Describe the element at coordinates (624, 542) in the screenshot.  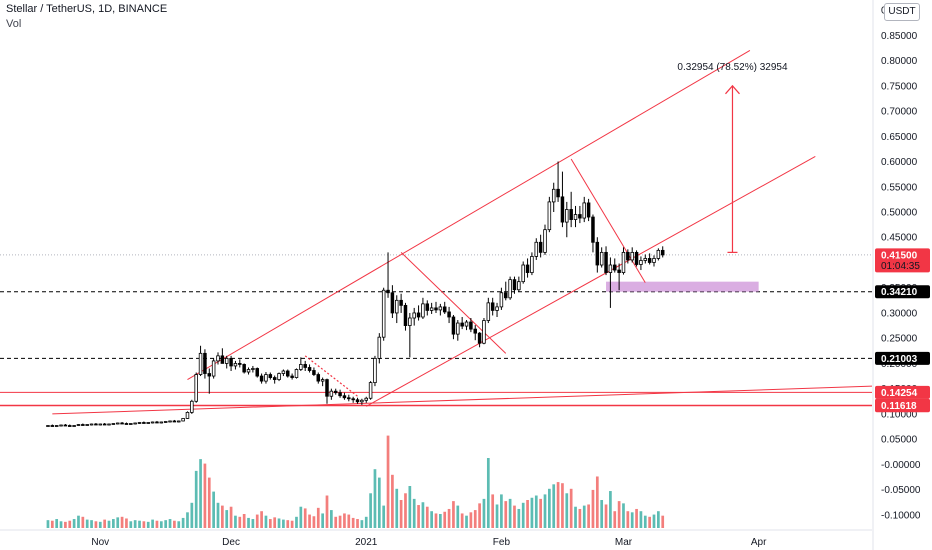
I see `x-tick-label: Mar` at that location.